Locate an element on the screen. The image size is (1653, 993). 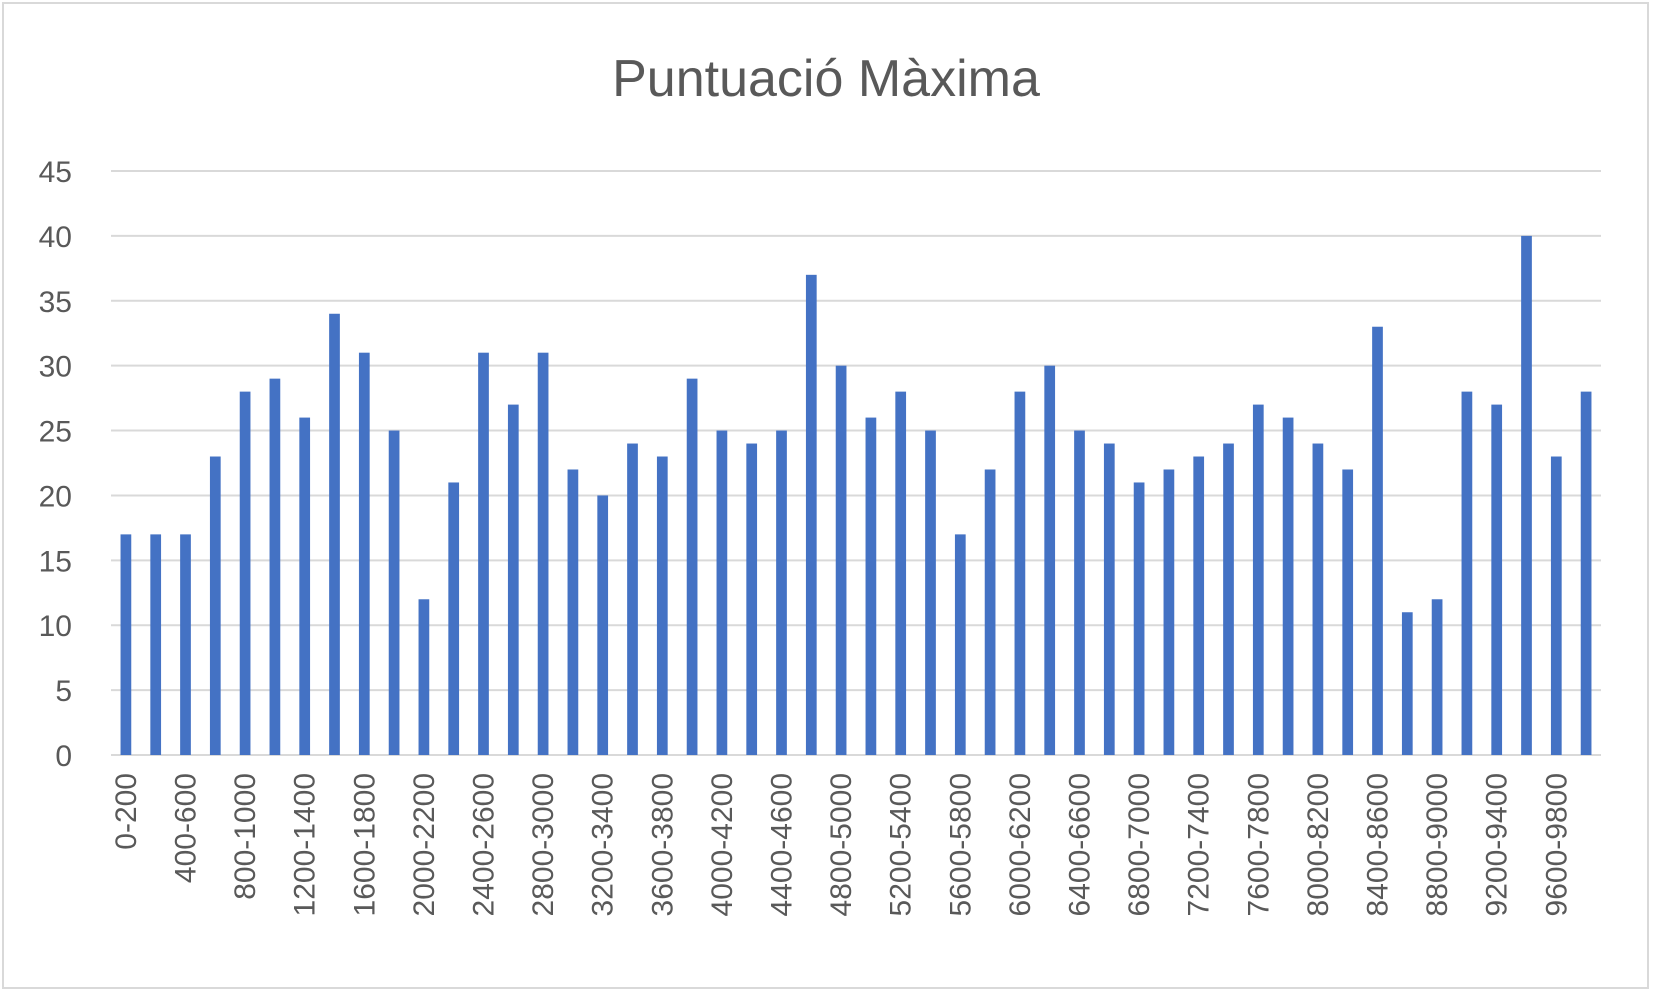
y-tick-label: 5 is located at coordinates (63, 691).